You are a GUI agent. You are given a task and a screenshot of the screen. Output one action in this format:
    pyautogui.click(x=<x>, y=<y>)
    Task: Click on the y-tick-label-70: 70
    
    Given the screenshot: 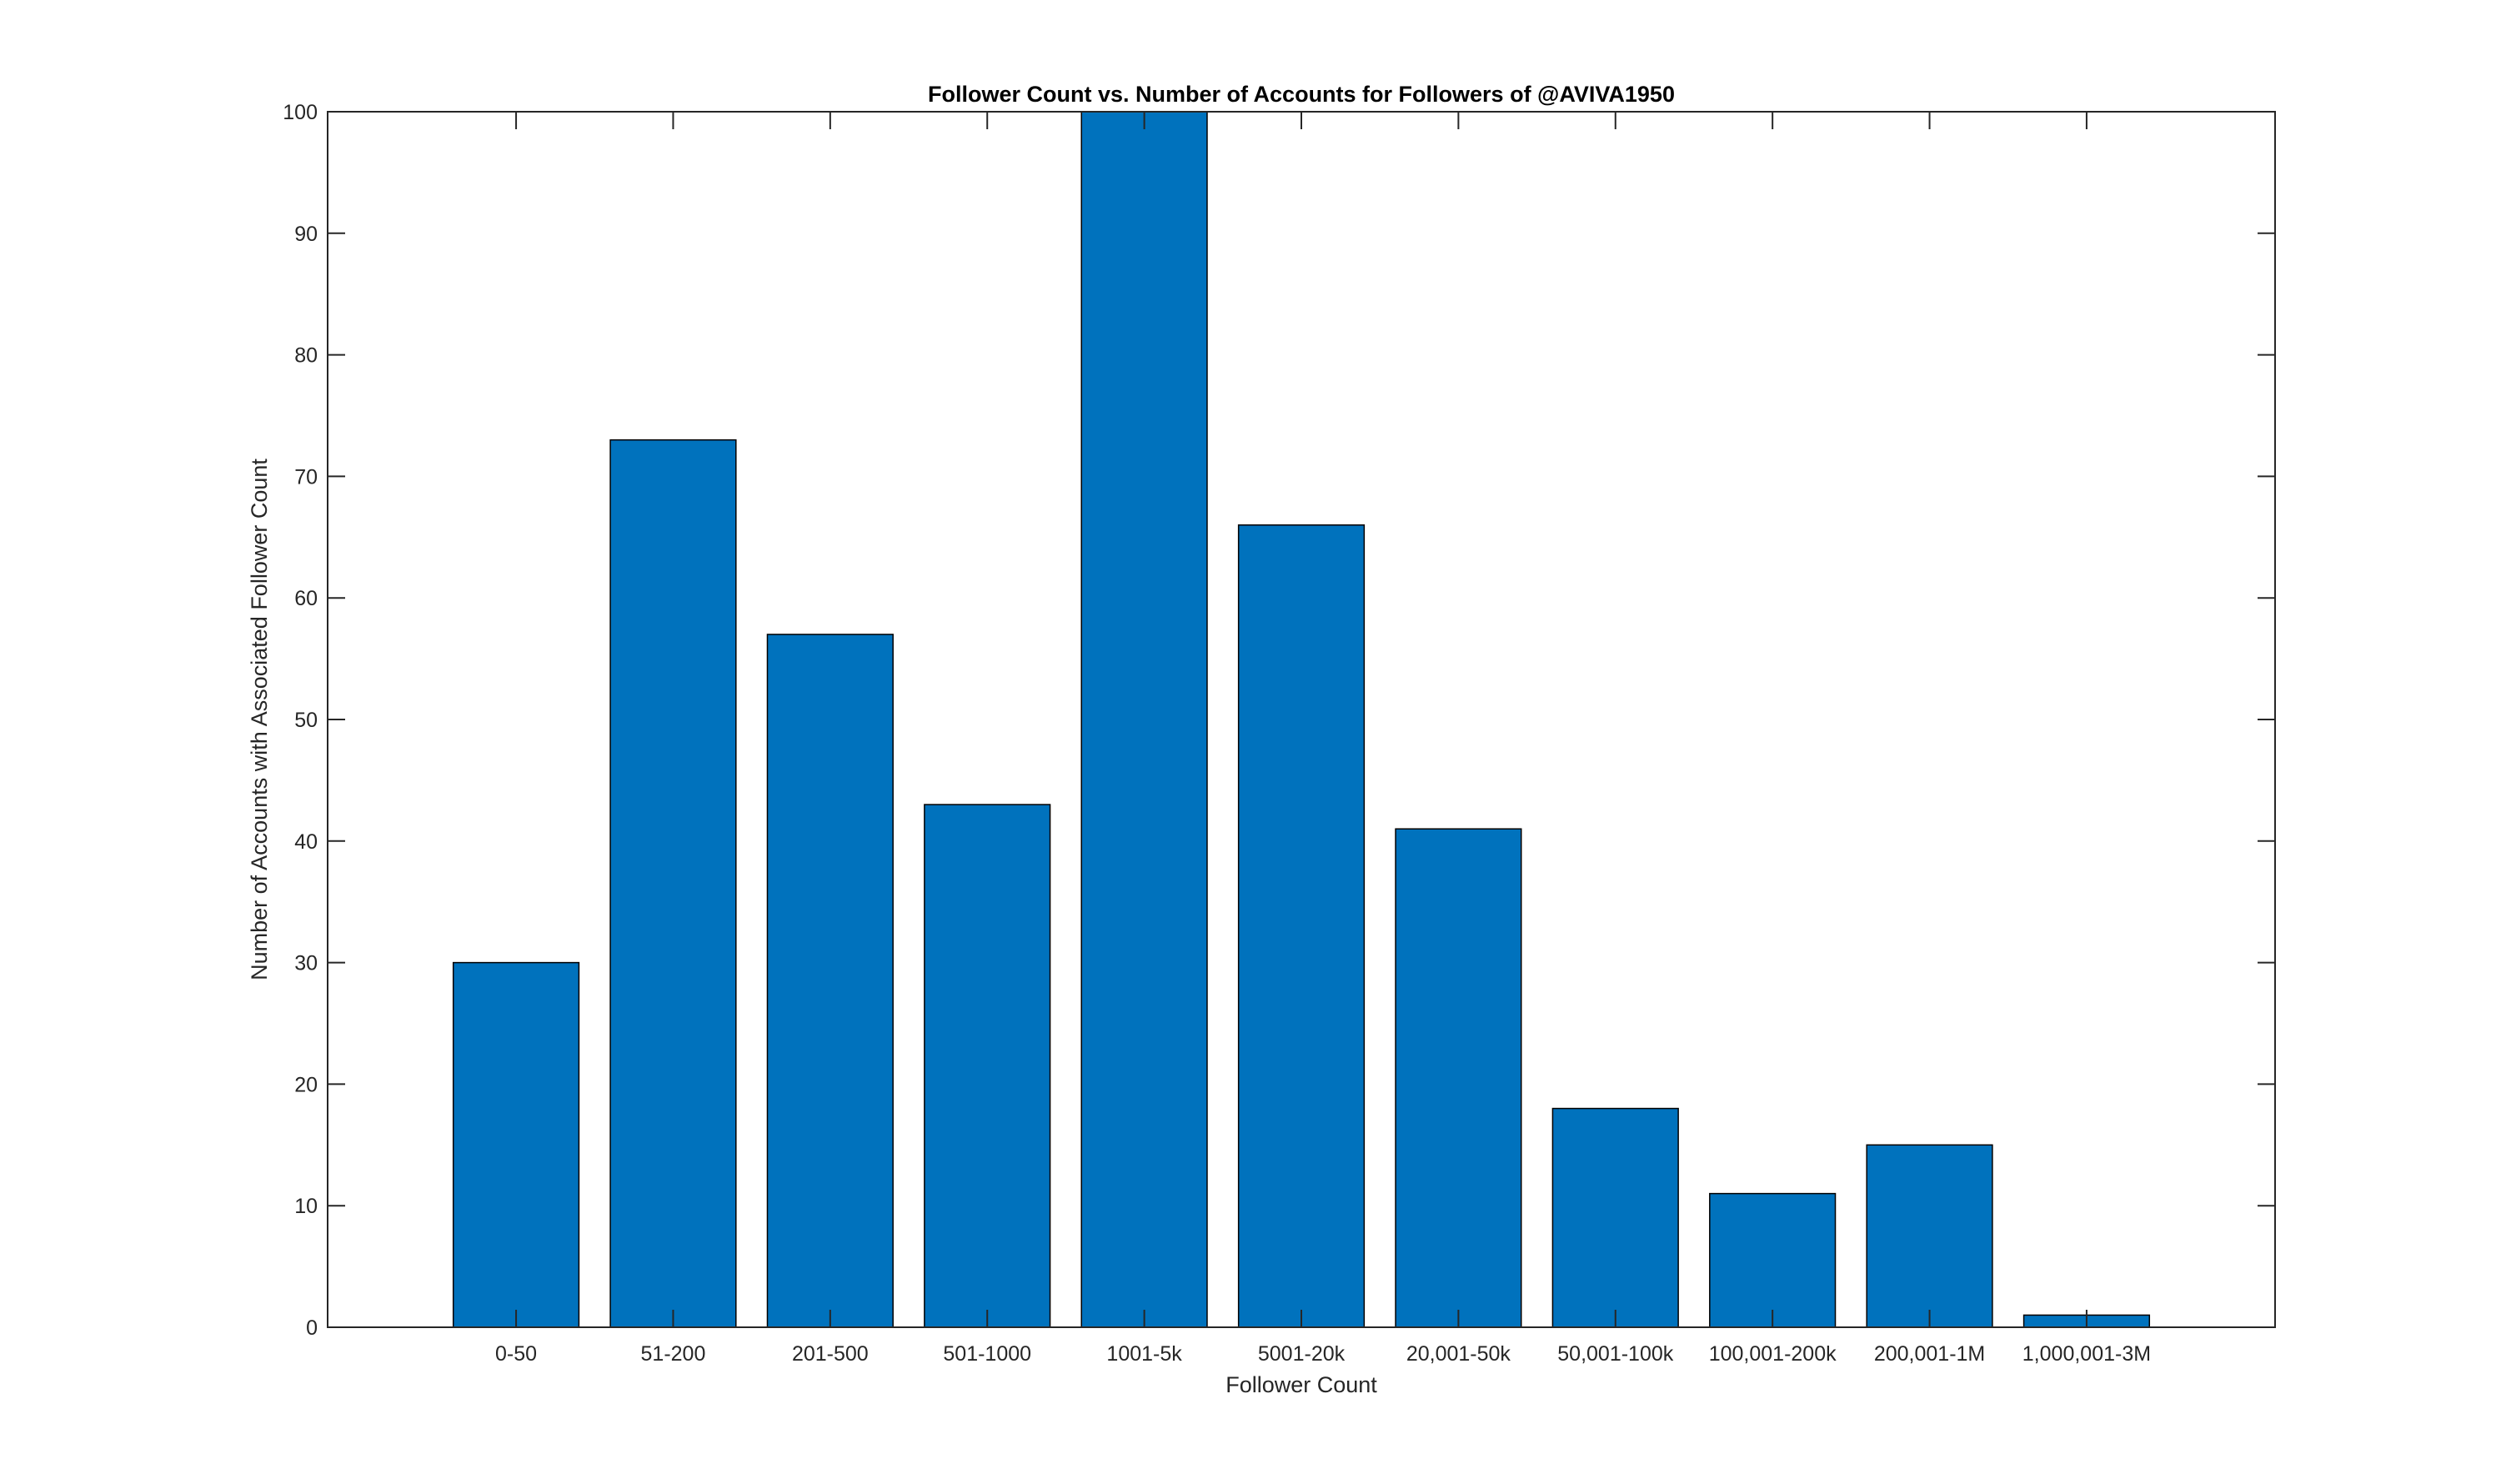 What is the action you would take?
    pyautogui.click(x=306, y=477)
    